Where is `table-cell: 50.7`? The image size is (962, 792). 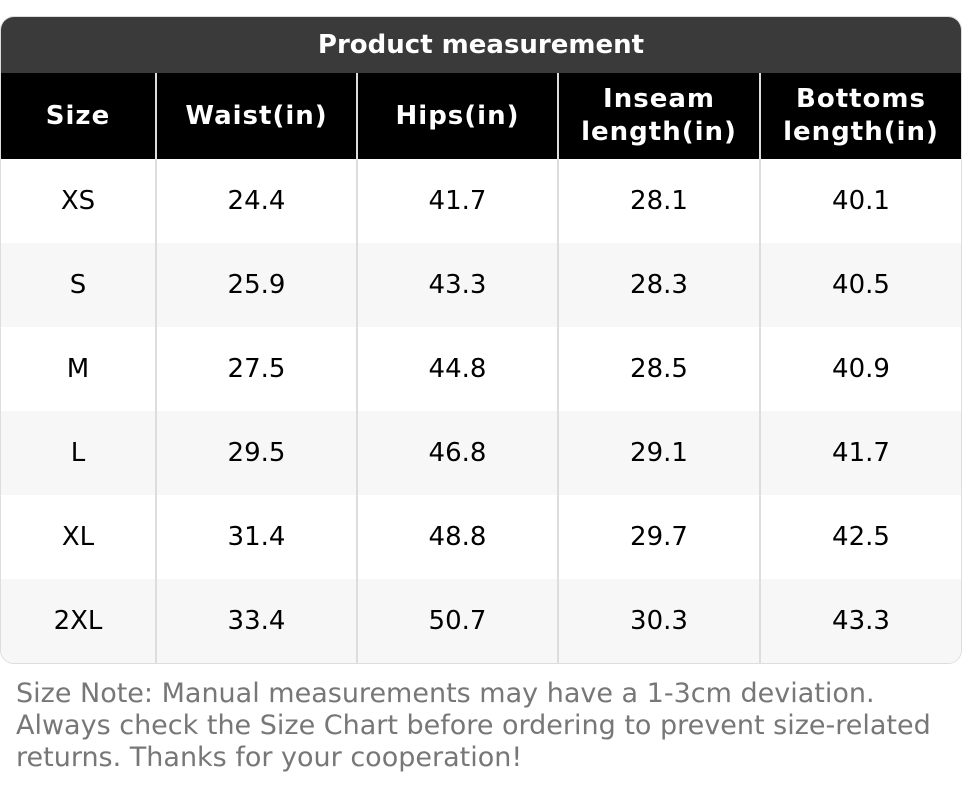
table-cell: 50.7 is located at coordinates (456, 621).